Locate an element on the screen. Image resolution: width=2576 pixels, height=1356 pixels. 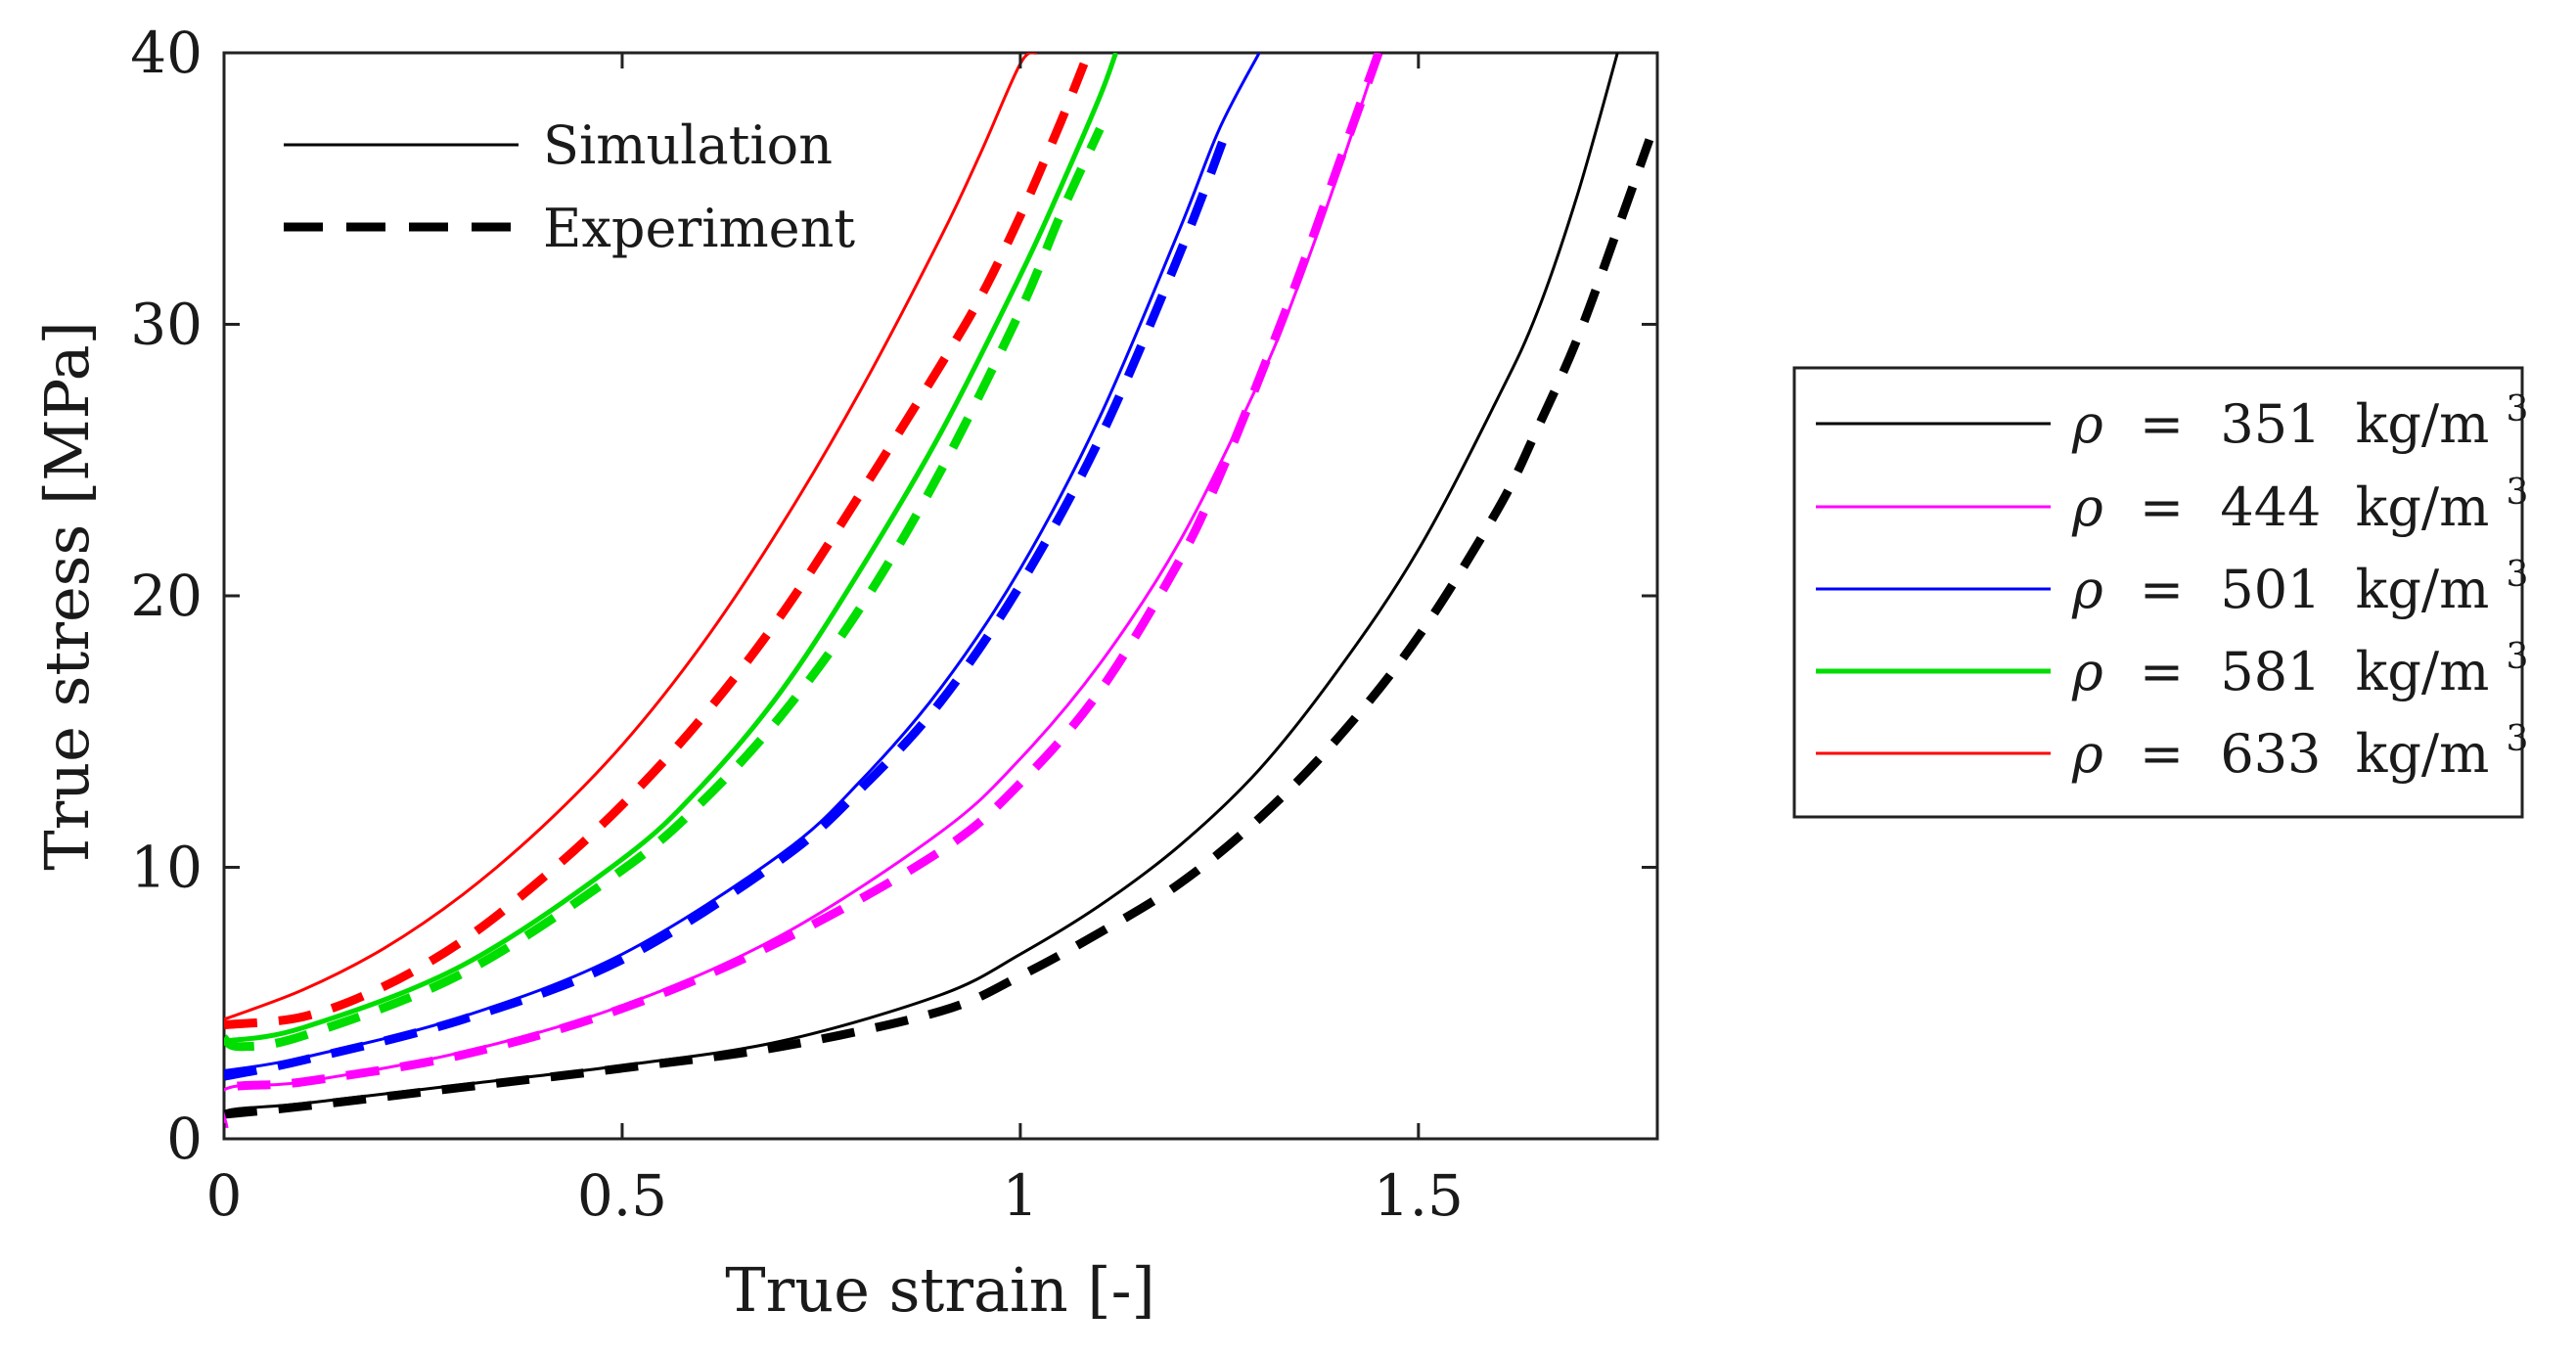
x-tick-label: 0.5 is located at coordinates (622, 1195).